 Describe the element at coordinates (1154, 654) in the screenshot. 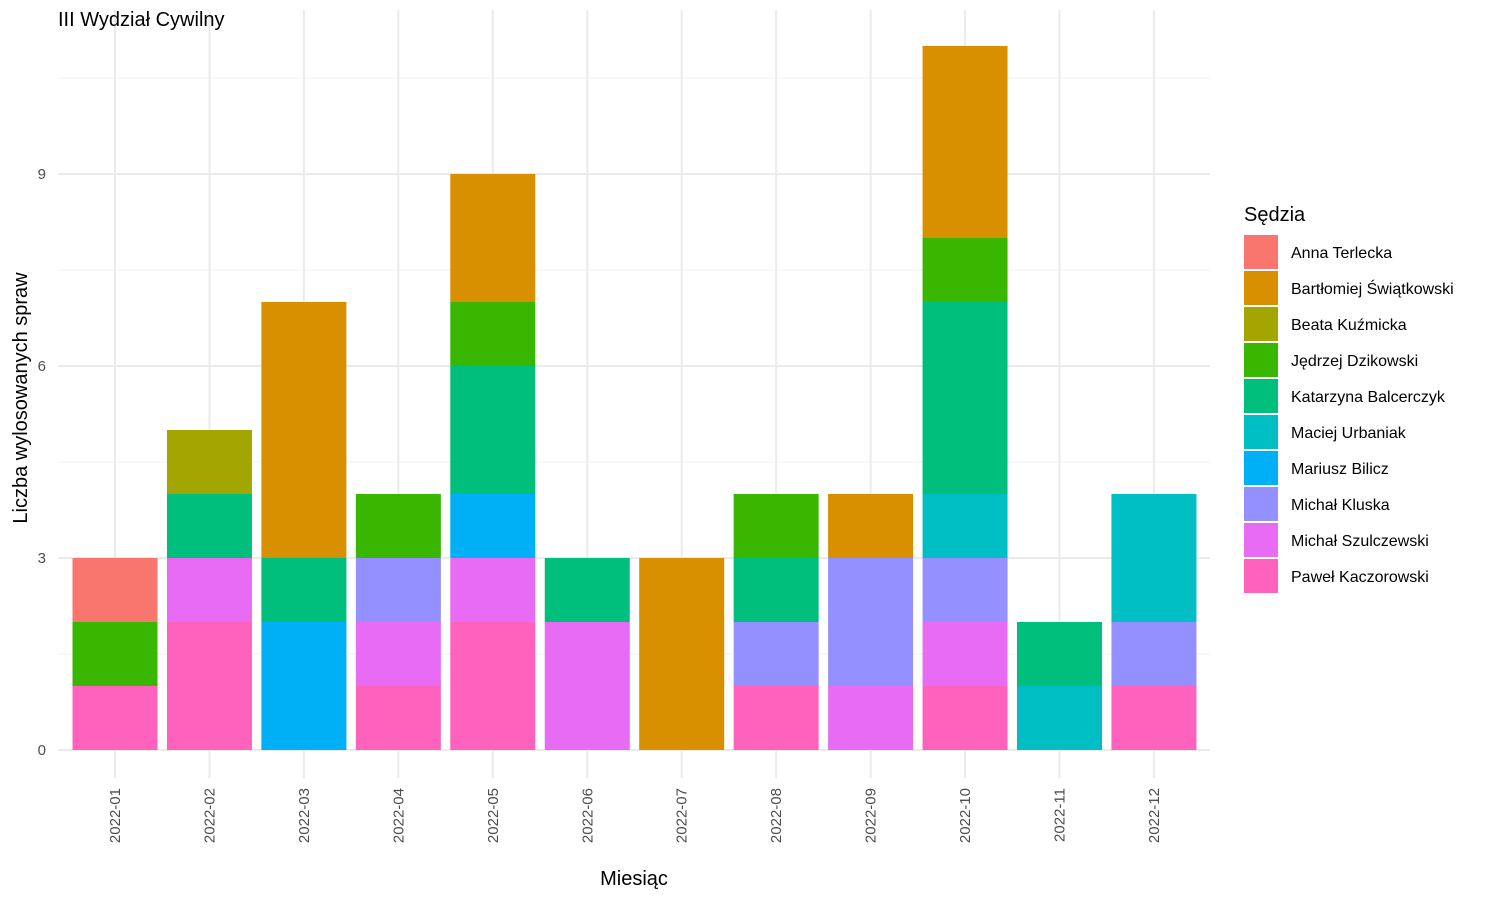

I see `bar-segment: Michał Kluska — 2022-12: 1` at that location.